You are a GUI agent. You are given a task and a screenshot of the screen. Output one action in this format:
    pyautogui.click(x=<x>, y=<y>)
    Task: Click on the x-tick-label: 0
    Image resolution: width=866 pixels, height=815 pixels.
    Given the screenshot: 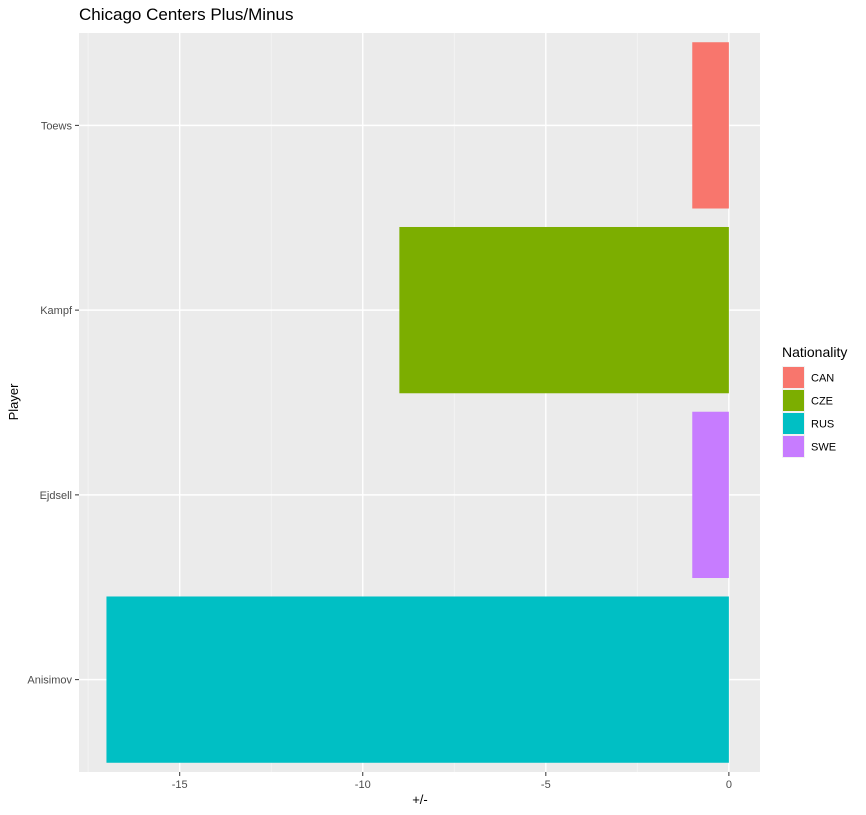 What is the action you would take?
    pyautogui.click(x=729, y=785)
    